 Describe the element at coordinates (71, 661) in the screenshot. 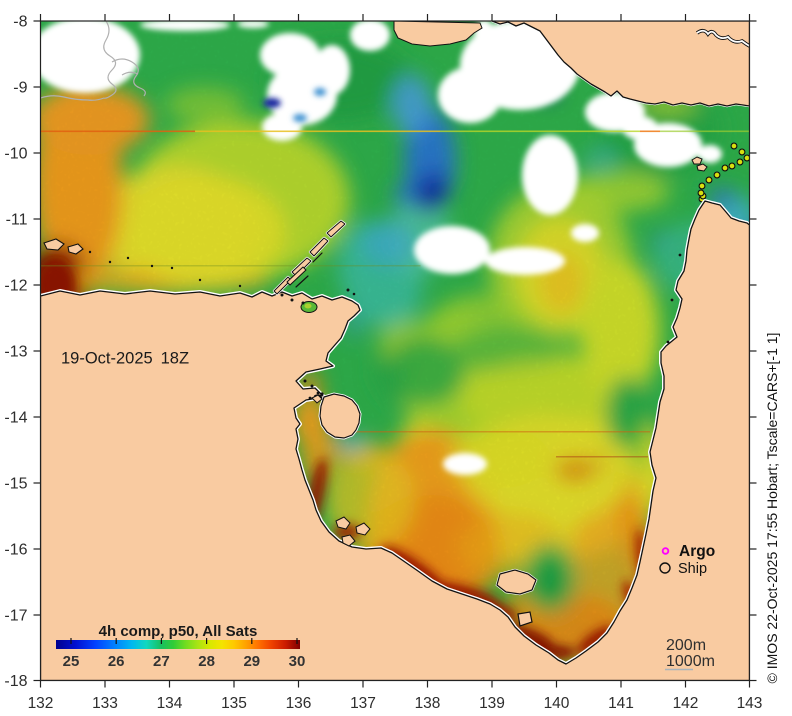

I see `svg-text: 25` at that location.